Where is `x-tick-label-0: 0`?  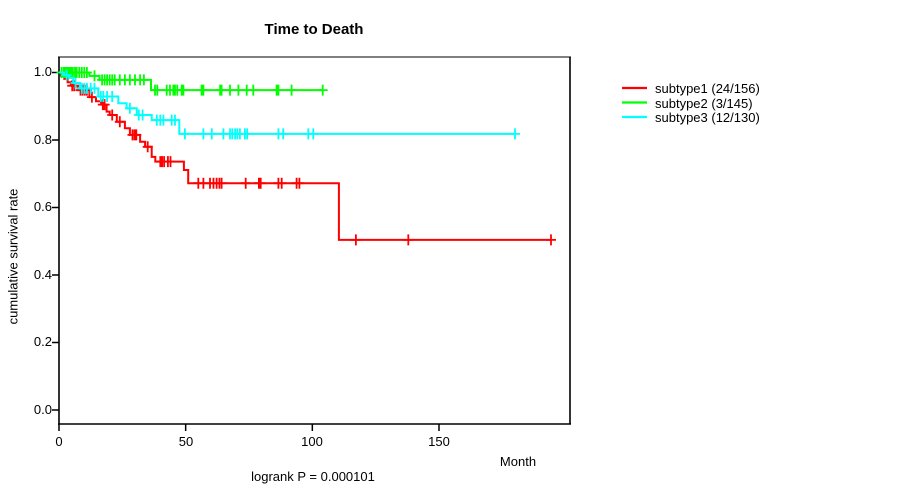 x-tick-label-0: 0 is located at coordinates (59, 441).